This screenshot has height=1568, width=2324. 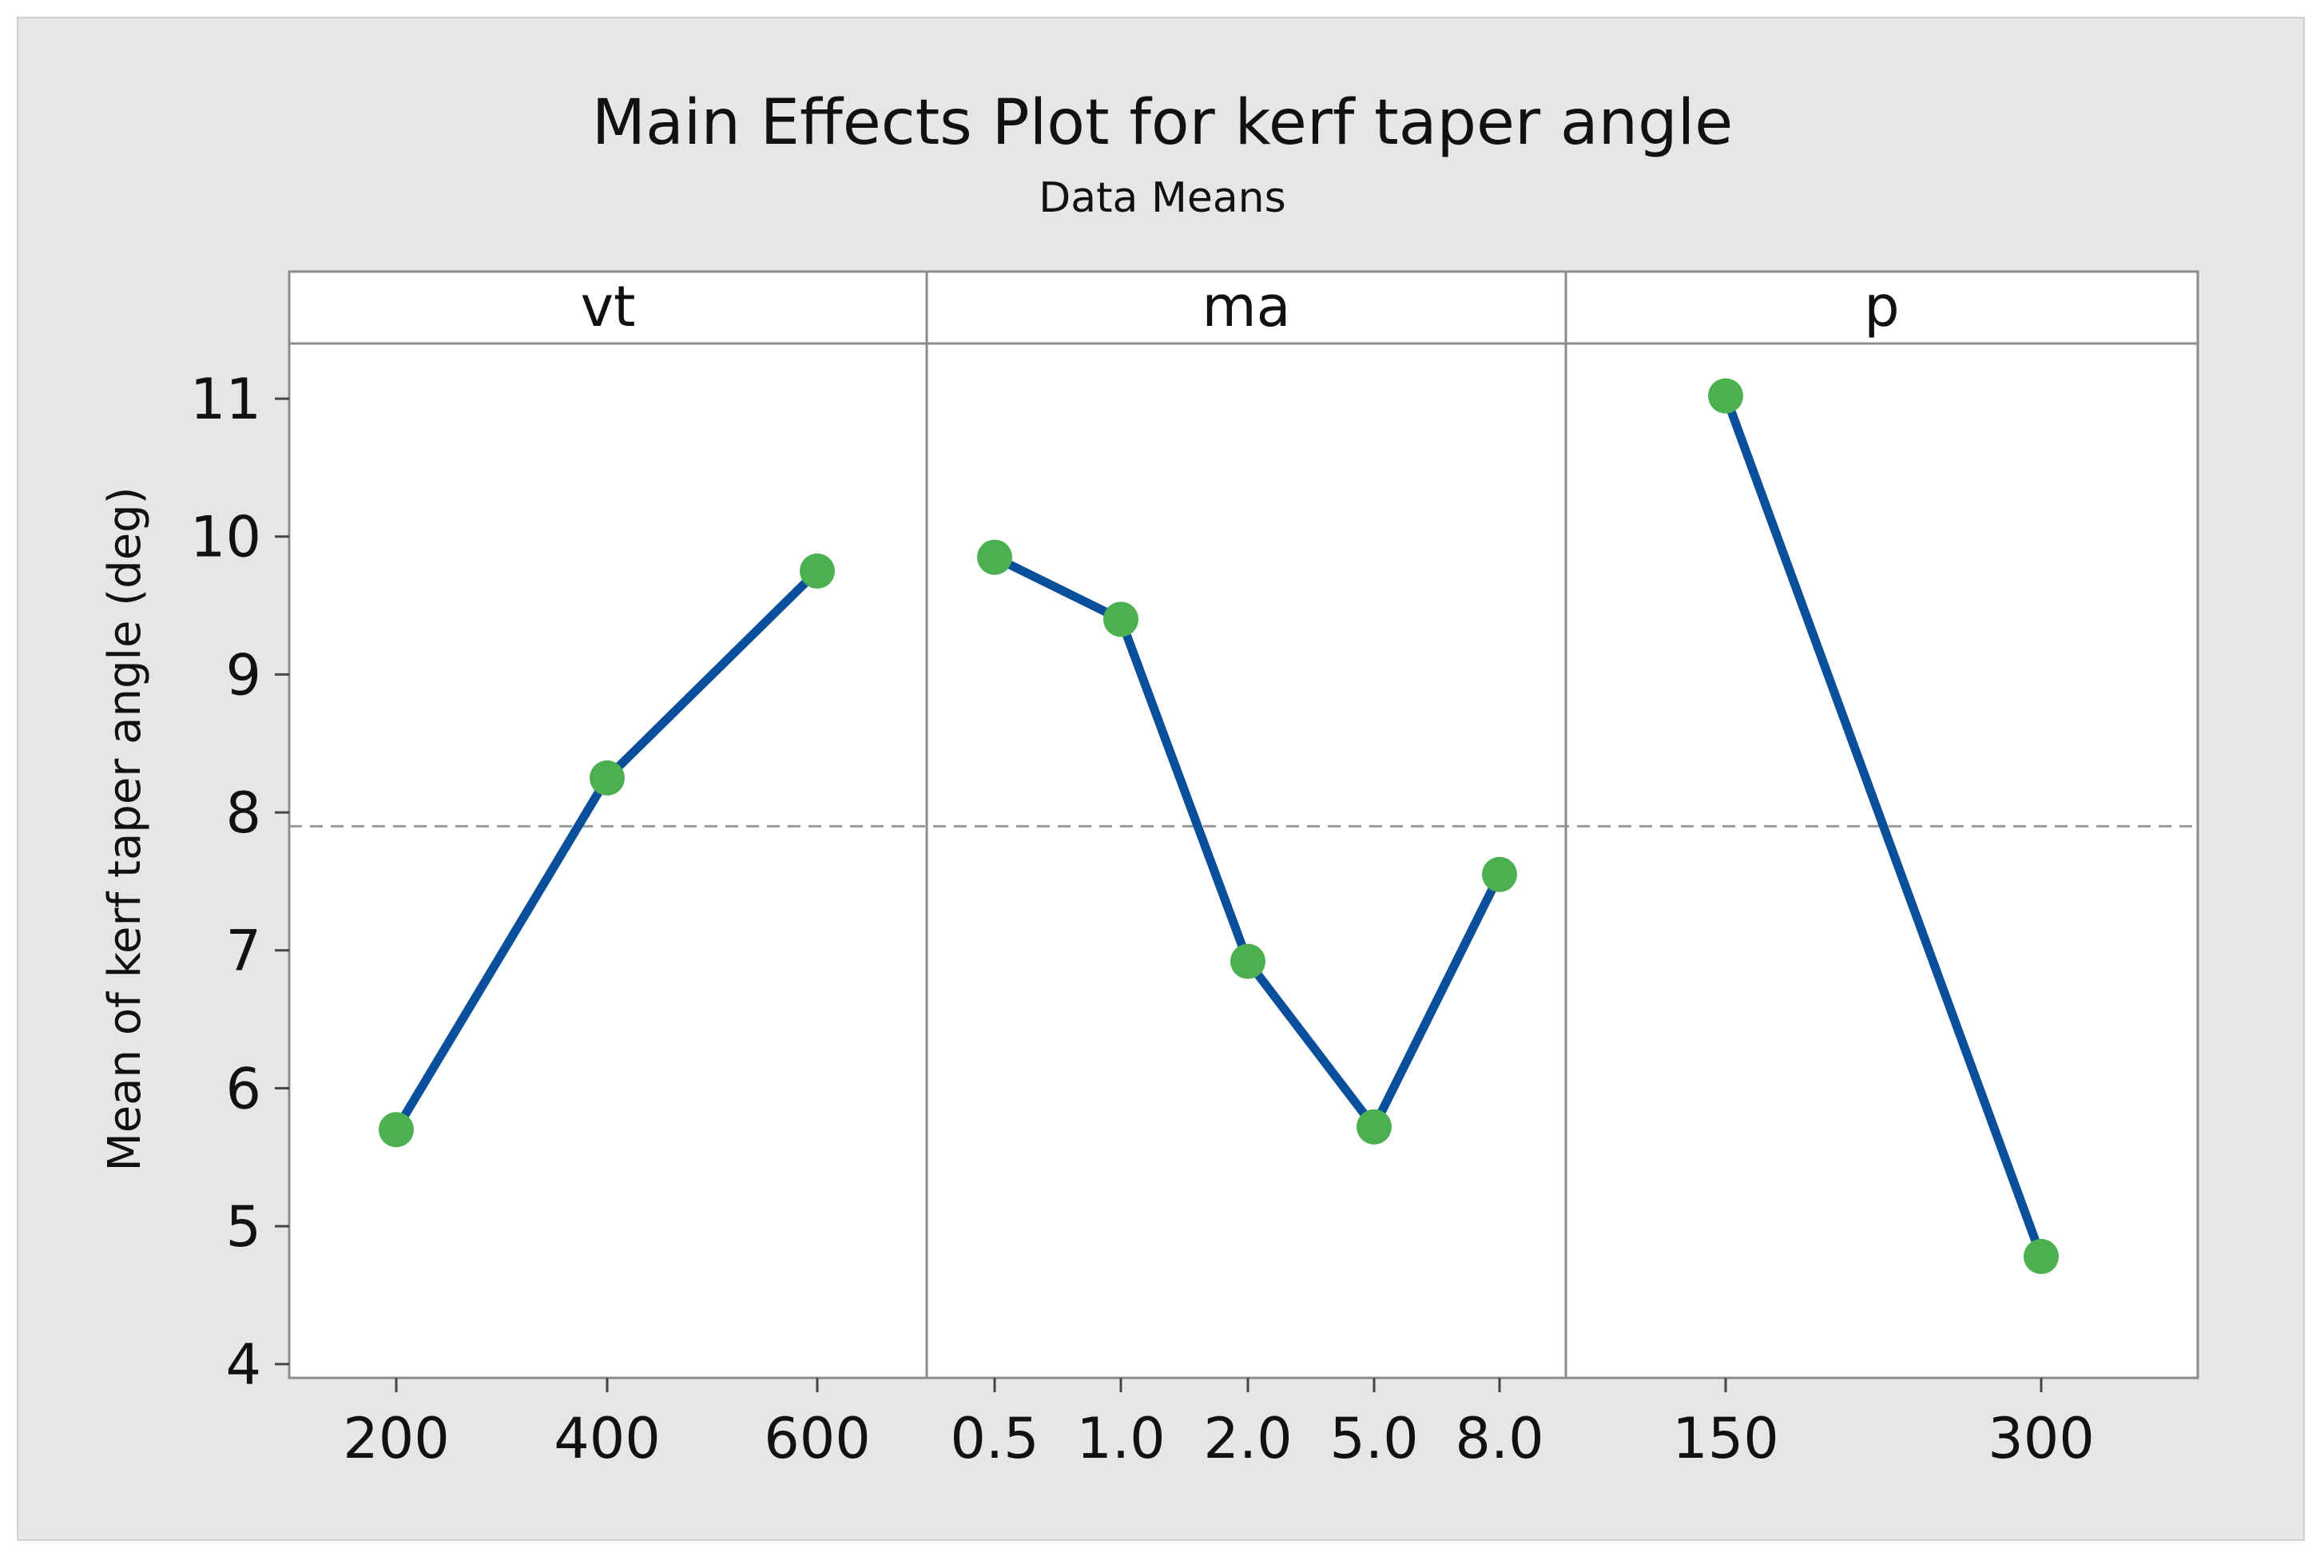 What do you see at coordinates (125, 828) in the screenshot?
I see `y-axis-label: Mean of kerf taper angle (deg)` at bounding box center [125, 828].